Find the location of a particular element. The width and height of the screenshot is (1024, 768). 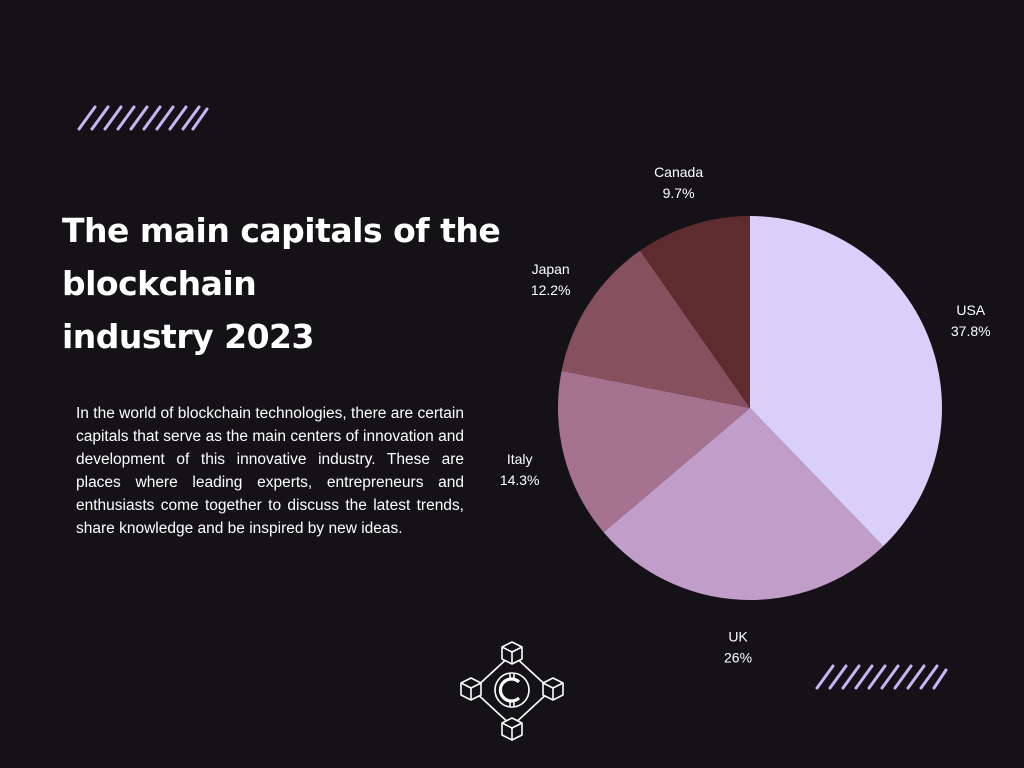

blockchain-coin-icon is located at coordinates (512, 691).